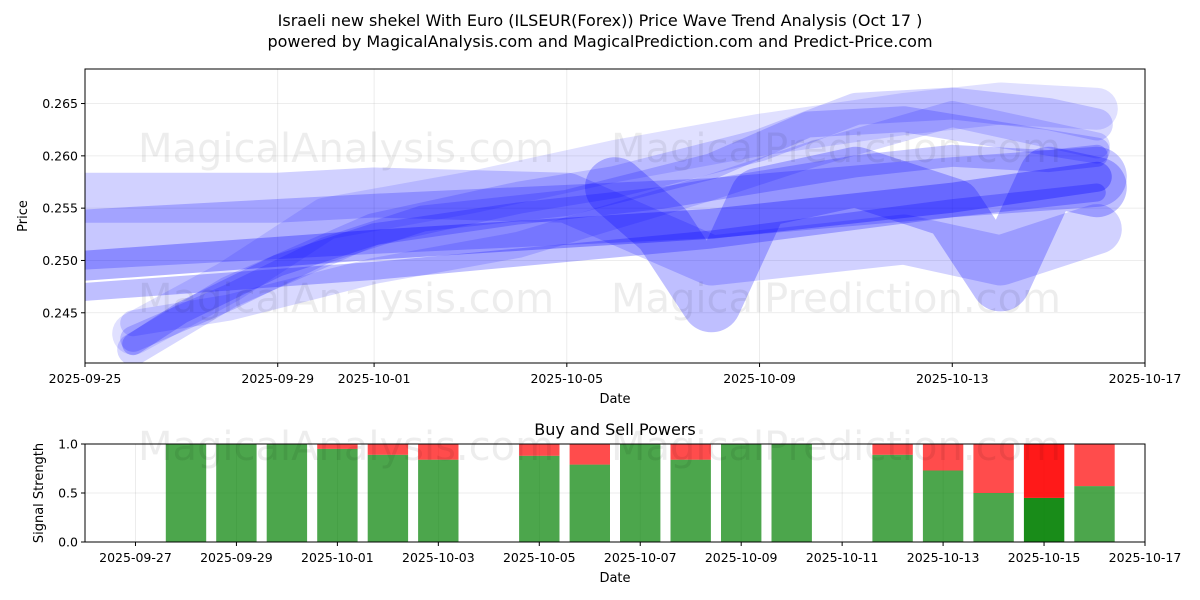 The image size is (1200, 600). What do you see at coordinates (741, 557) in the screenshot?
I see `power-x-tick-label: 2025-10-09` at bounding box center [741, 557].